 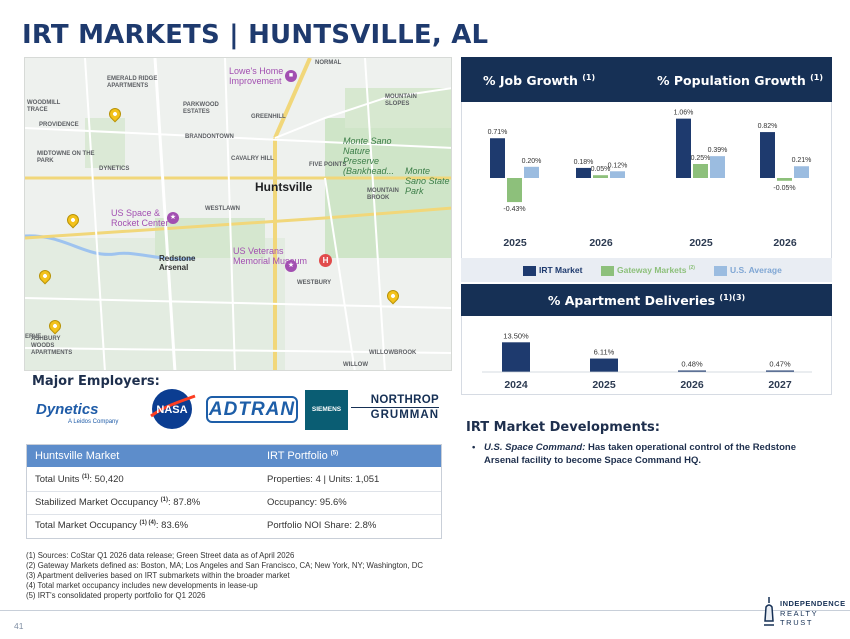 I want to click on poi-space-rocket-center: US Space & Rocket Center, so click(x=140, y=218).